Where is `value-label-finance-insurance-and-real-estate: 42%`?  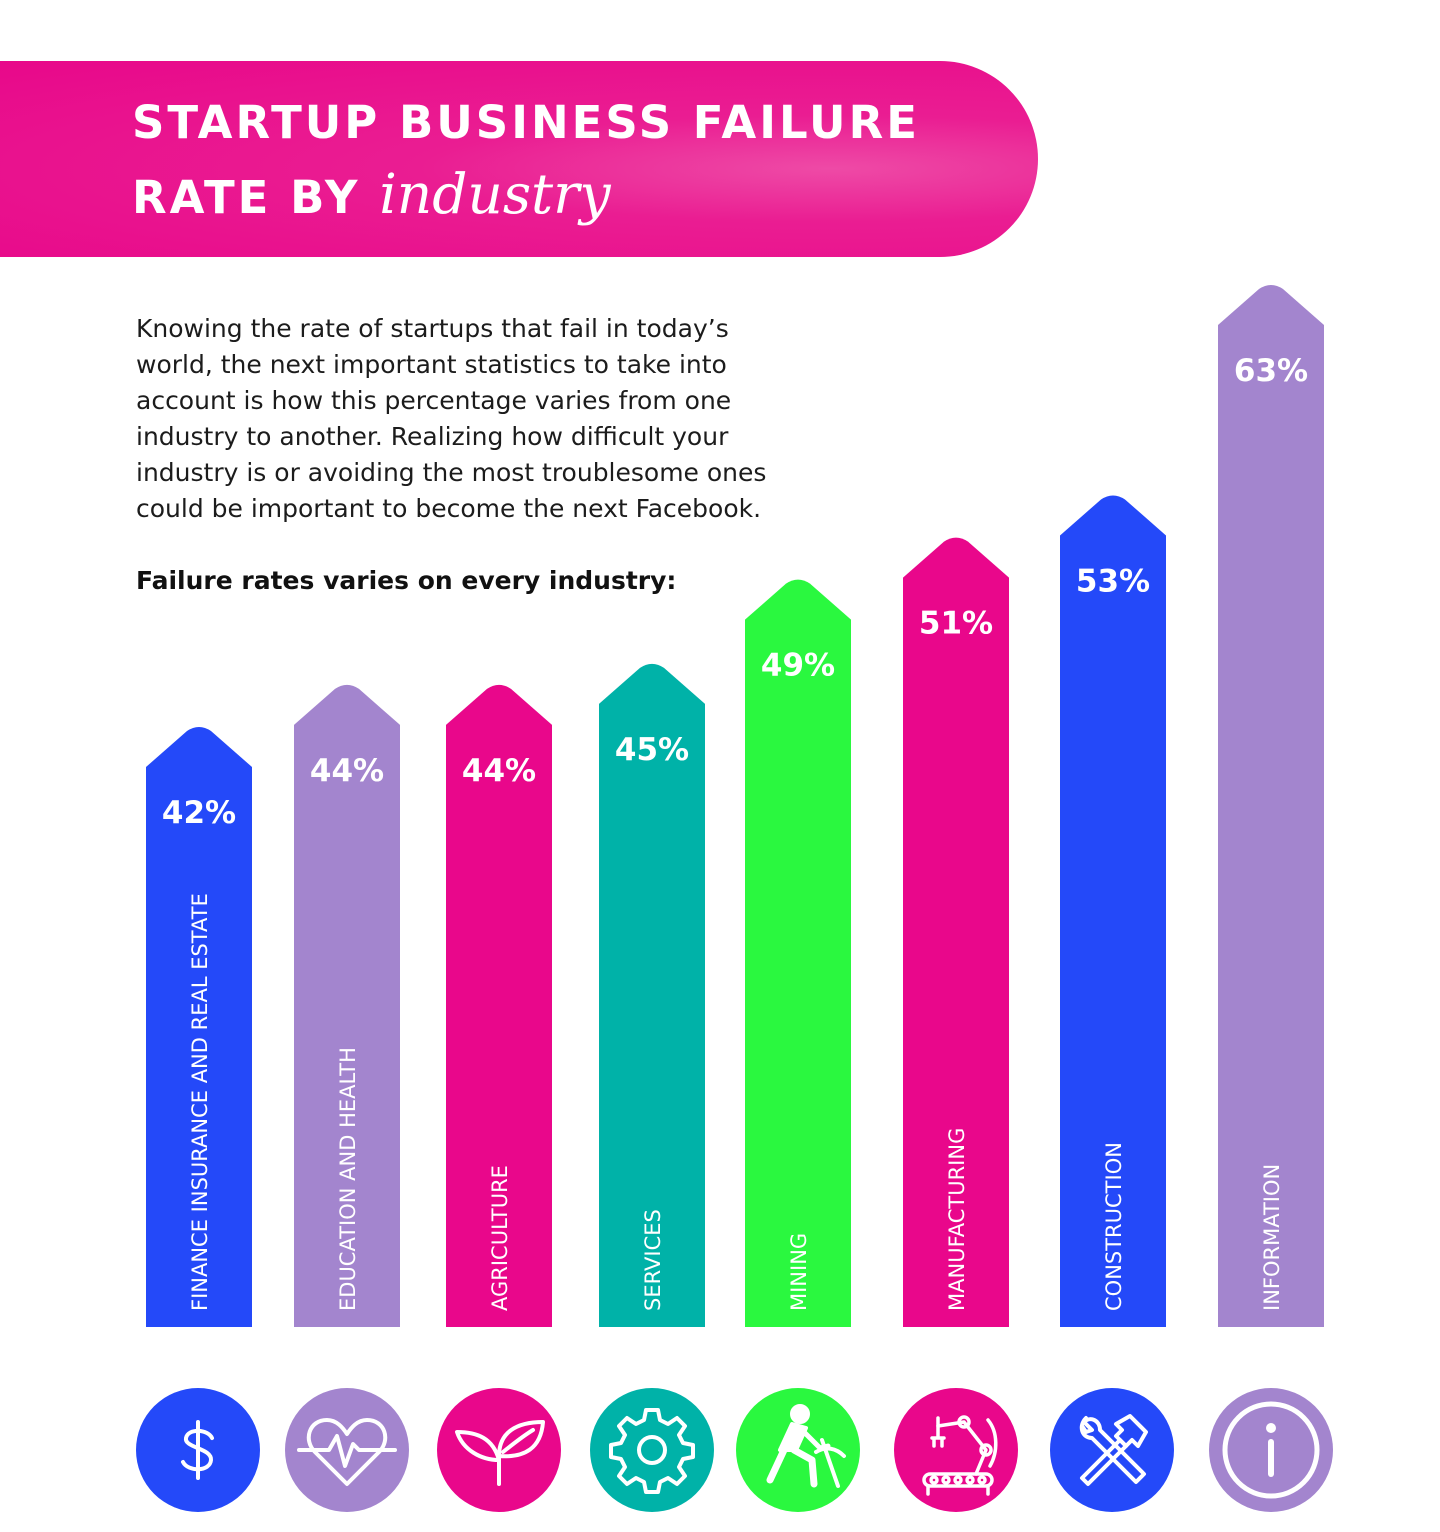
value-label-finance-insurance-and-real-estate: 42% is located at coordinates (199, 813).